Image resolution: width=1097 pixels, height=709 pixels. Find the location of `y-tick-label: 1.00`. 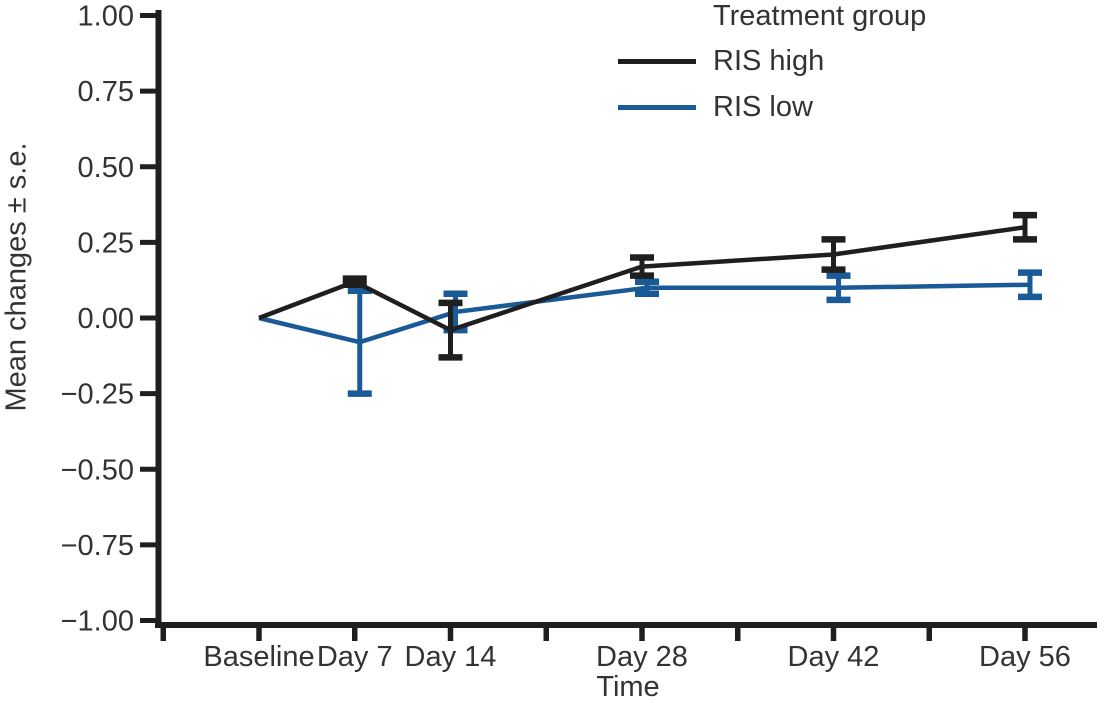

y-tick-label: 1.00 is located at coordinates (106, 17).